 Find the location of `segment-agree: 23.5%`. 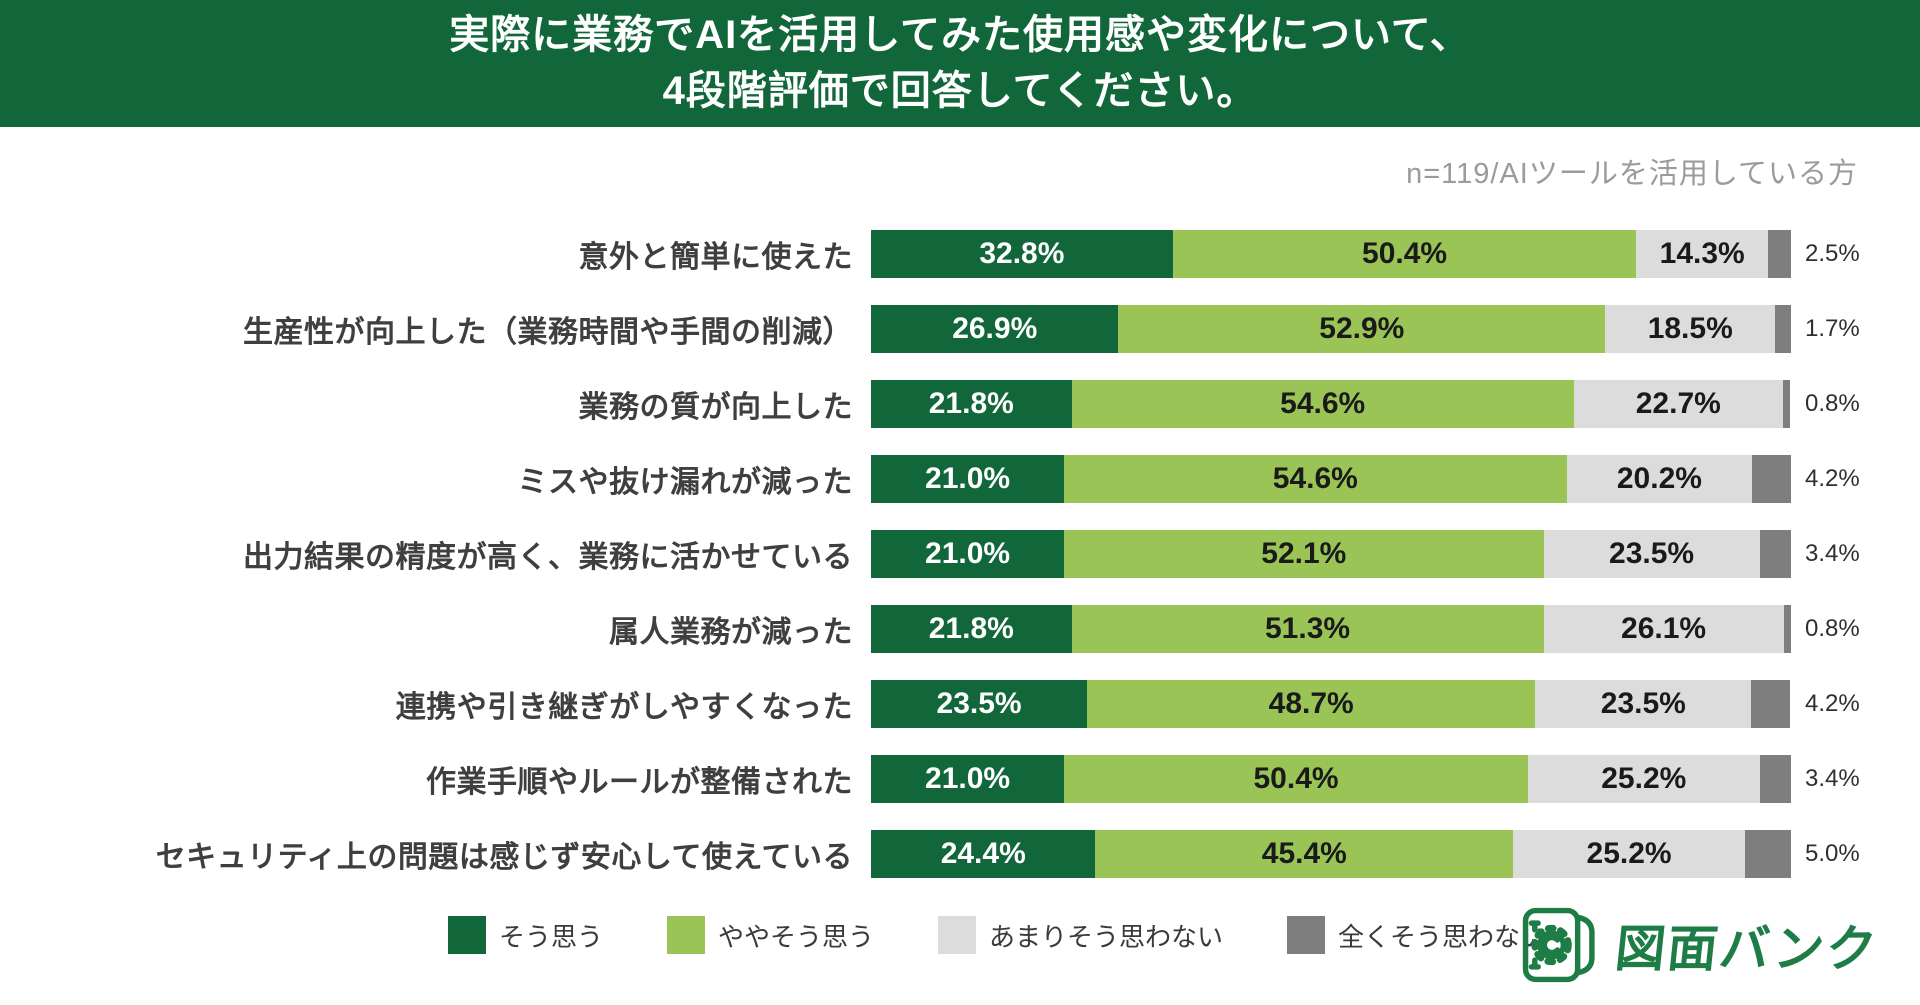

segment-agree: 23.5% is located at coordinates (979, 703).